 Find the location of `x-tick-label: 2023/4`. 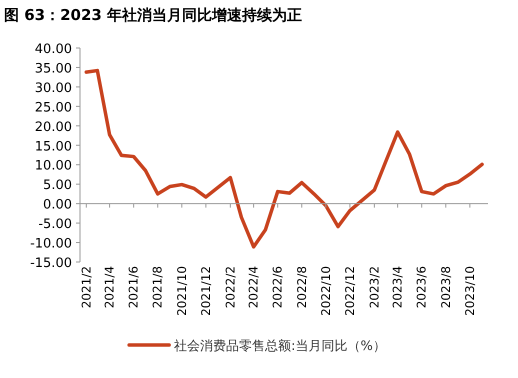

x-tick-label: 2023/4 is located at coordinates (397, 287).